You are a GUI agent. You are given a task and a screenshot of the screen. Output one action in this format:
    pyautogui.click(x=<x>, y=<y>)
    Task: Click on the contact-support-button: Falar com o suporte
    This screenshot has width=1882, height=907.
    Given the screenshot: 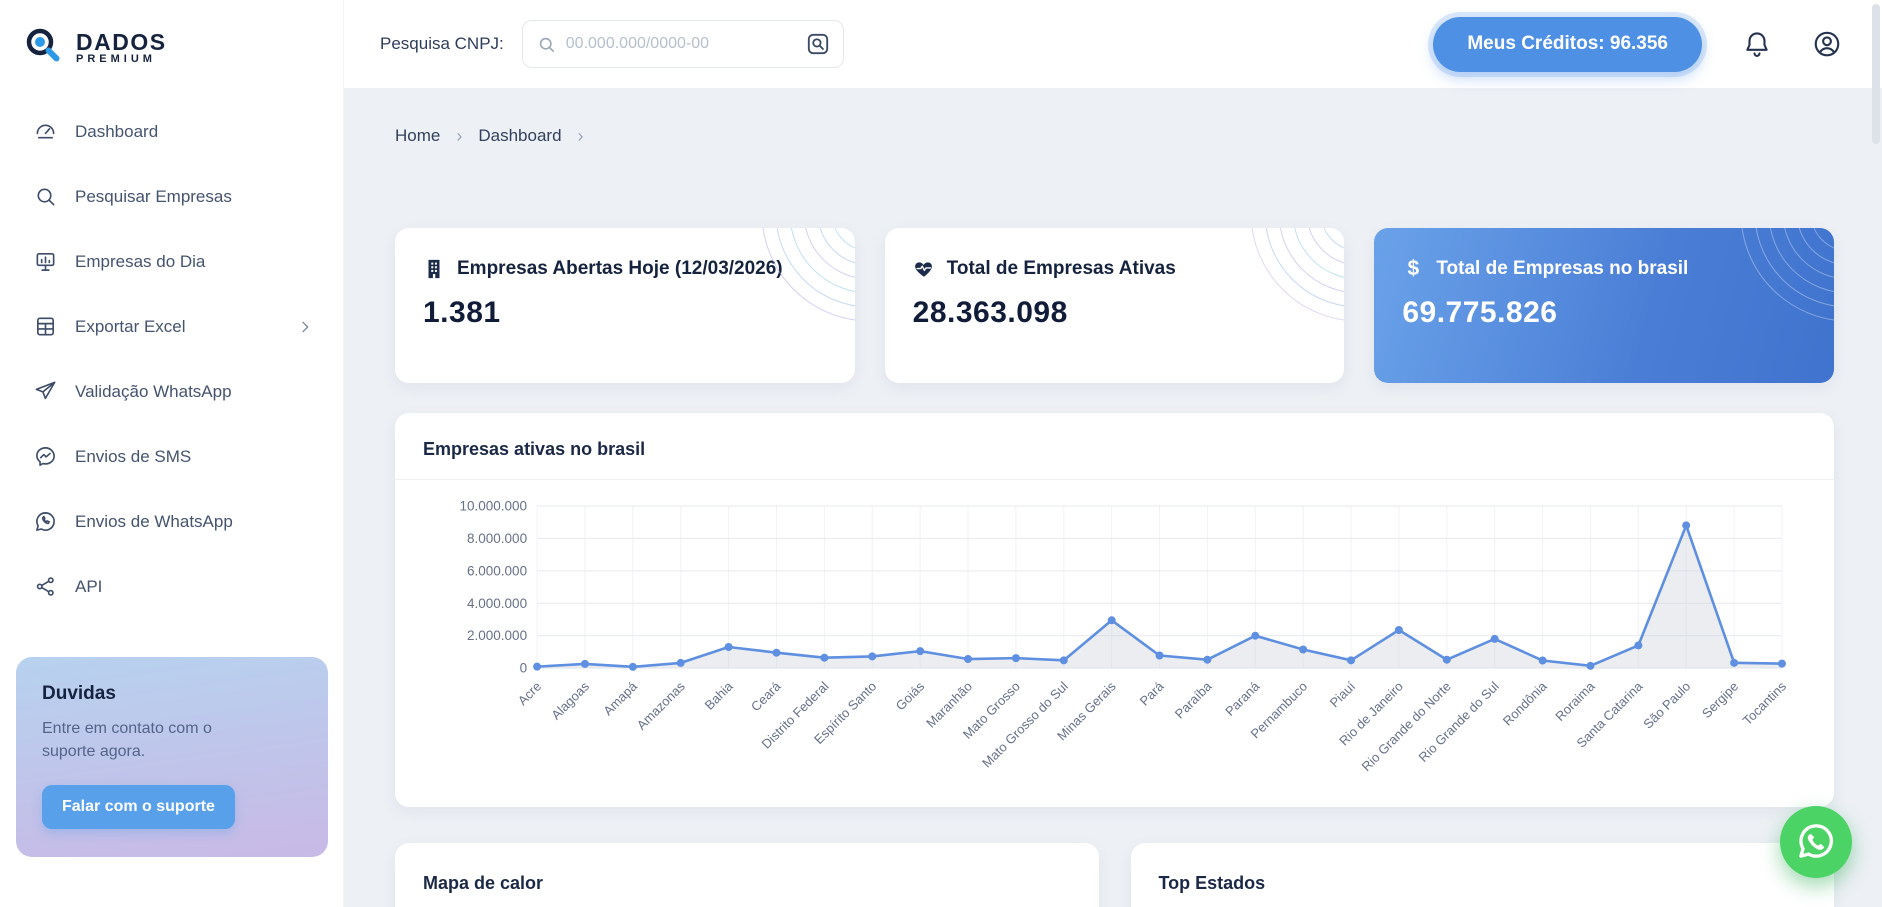 What is the action you would take?
    pyautogui.click(x=138, y=807)
    